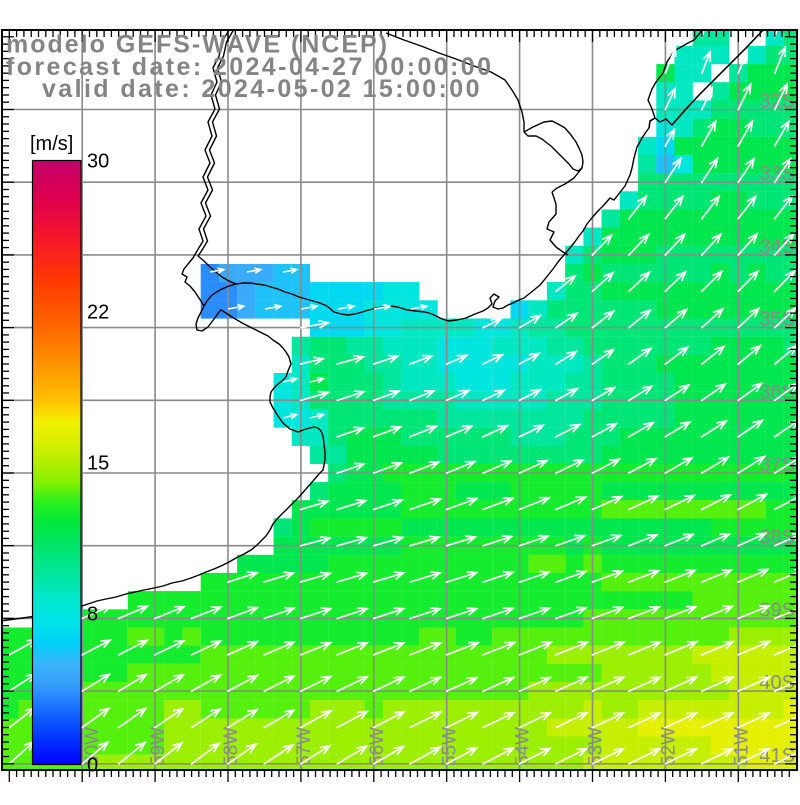  Describe the element at coordinates (777, 174) in the screenshot. I see `svg-text: 33S` at that location.